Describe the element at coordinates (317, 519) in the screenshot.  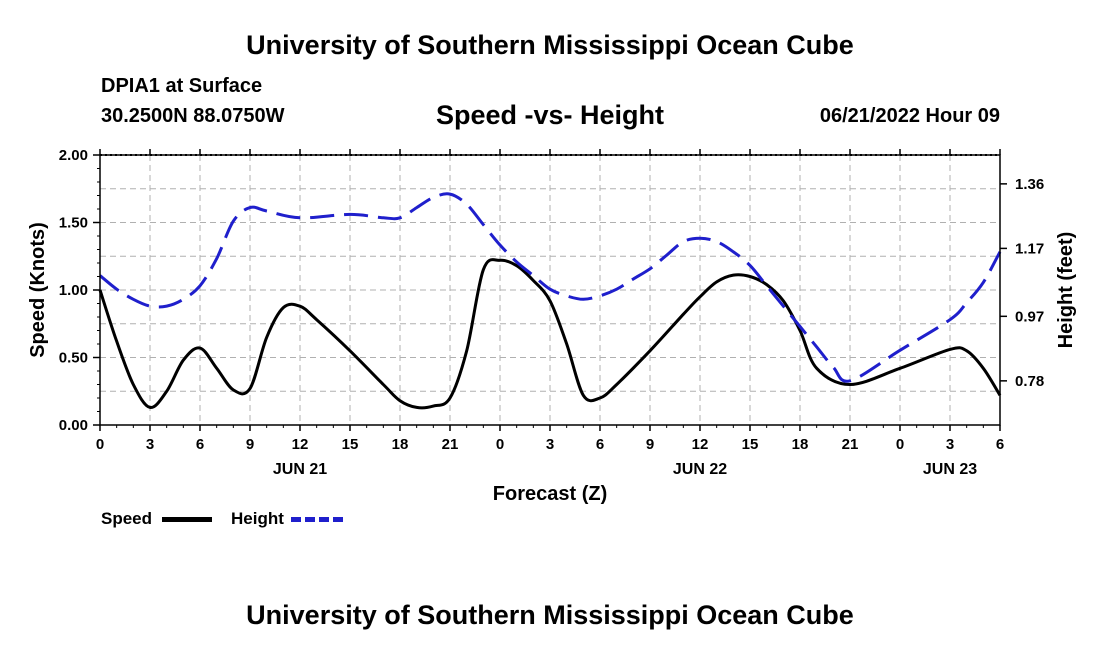
I see `legend-height-swatch` at that location.